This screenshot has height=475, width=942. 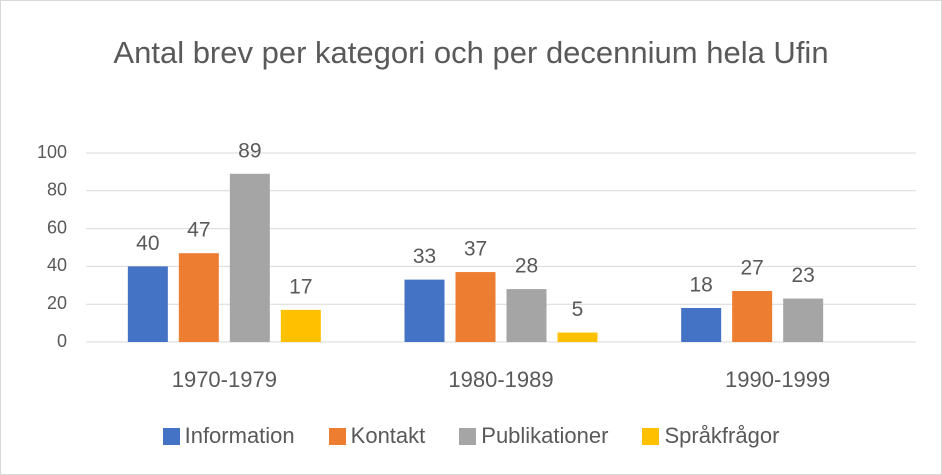 What do you see at coordinates (147, 243) in the screenshot?
I see `data-label: 40` at bounding box center [147, 243].